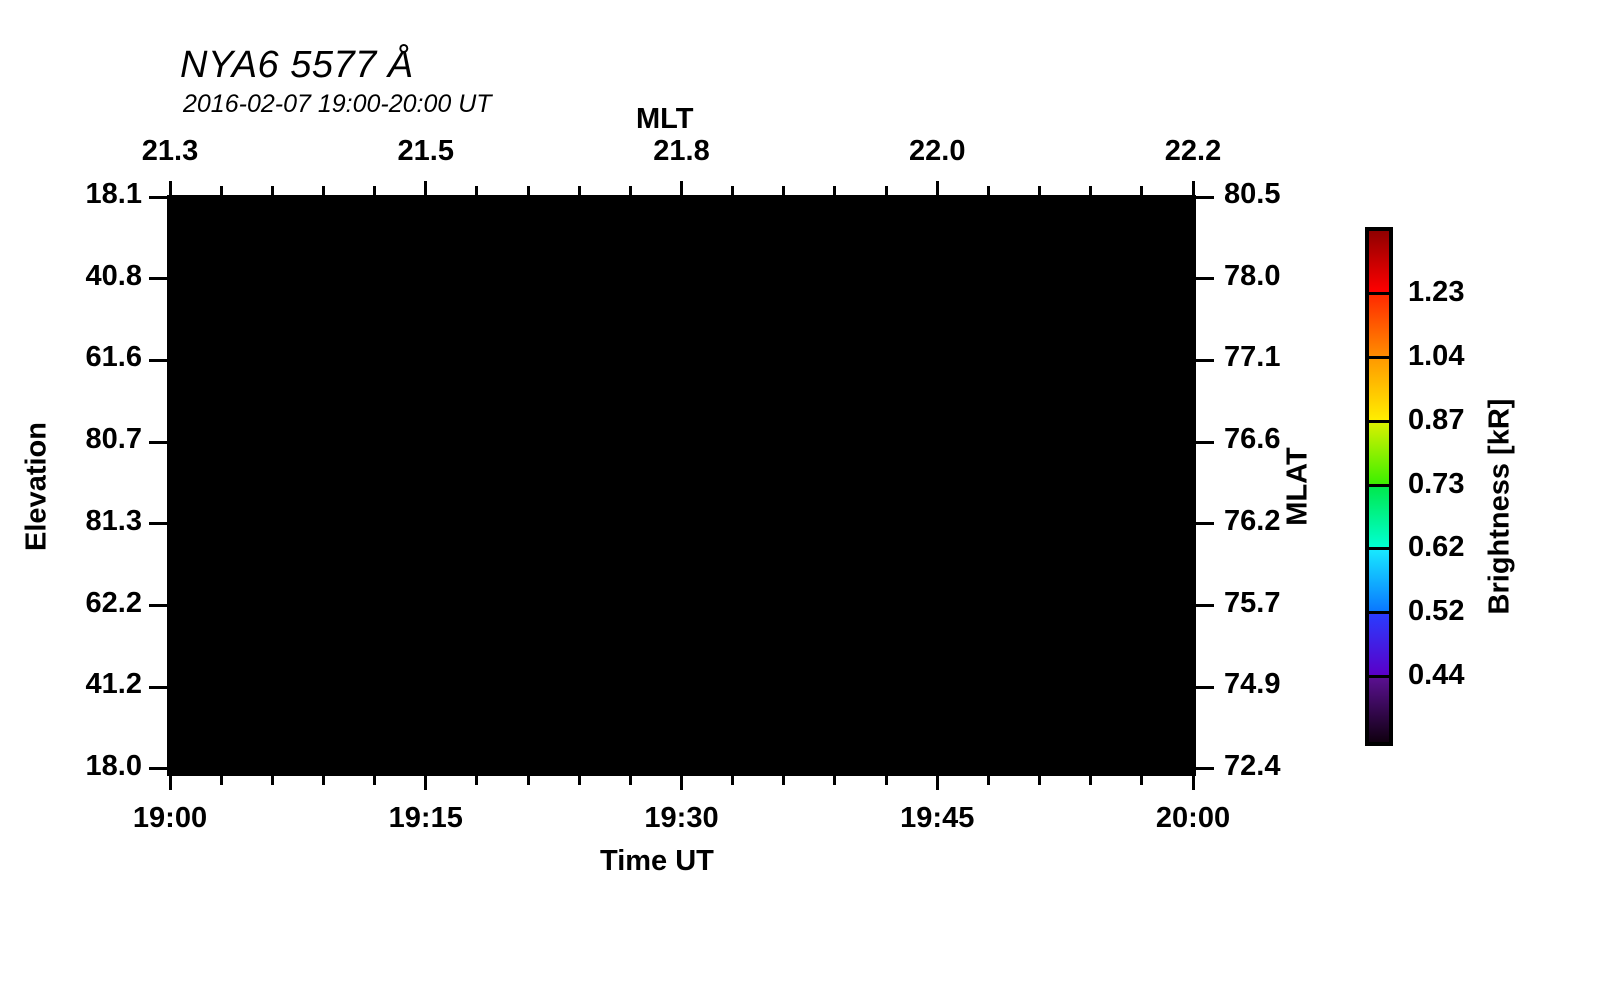 The image size is (1600, 1000). I want to click on bottom-tick-label: 20:00, so click(1193, 818).